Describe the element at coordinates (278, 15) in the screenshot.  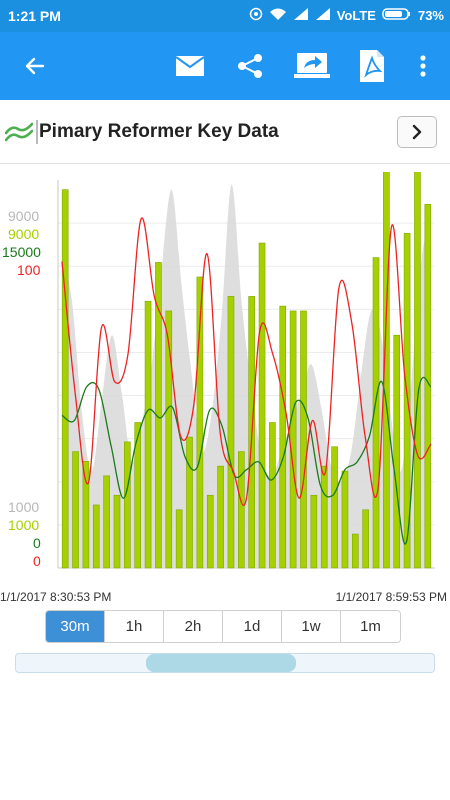
I see `wifi-icon` at that location.